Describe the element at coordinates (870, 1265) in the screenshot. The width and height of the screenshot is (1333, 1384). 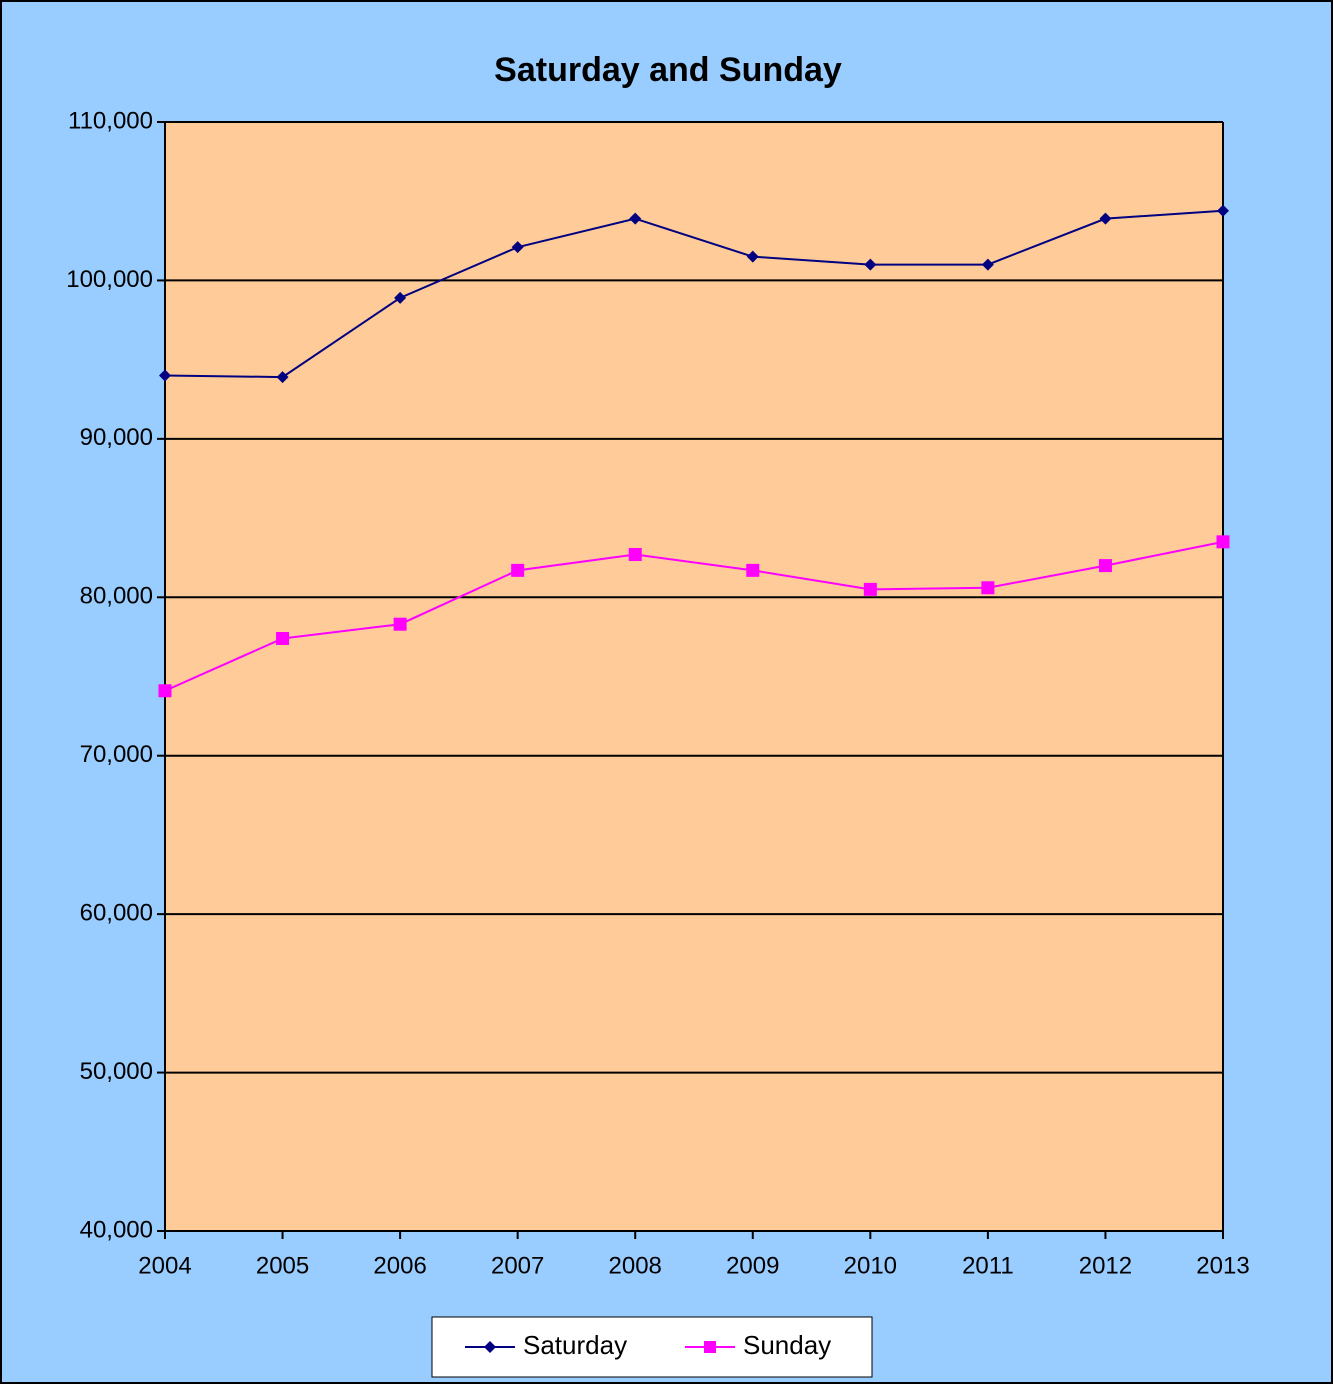
I see `x-tick-label: 2010` at that location.